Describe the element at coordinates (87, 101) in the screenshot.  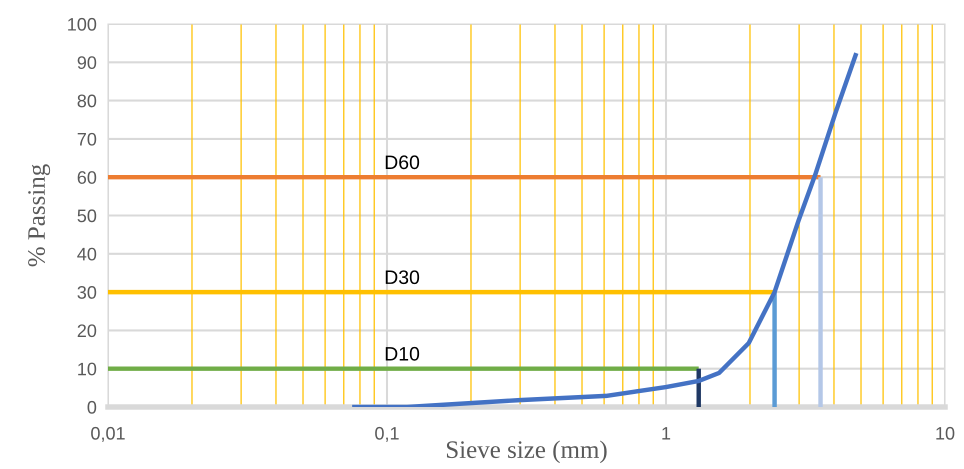
I see `y-tick-label: 80` at that location.